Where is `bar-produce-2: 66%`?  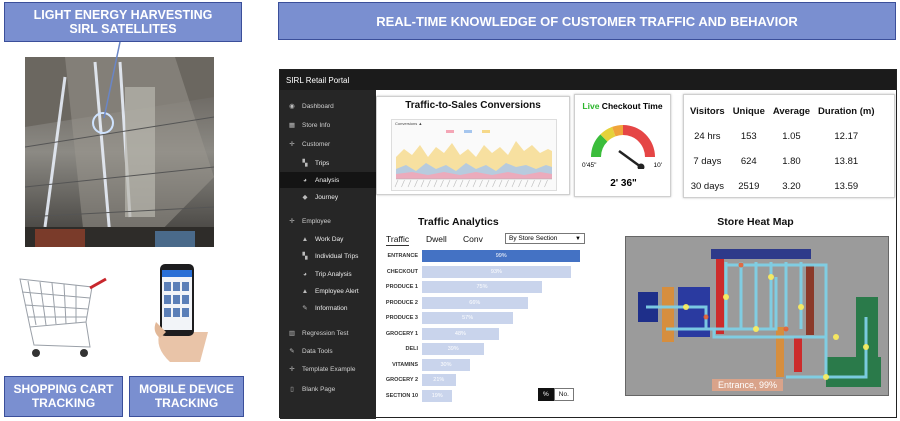
bar-produce-2: 66% is located at coordinates (475, 302).